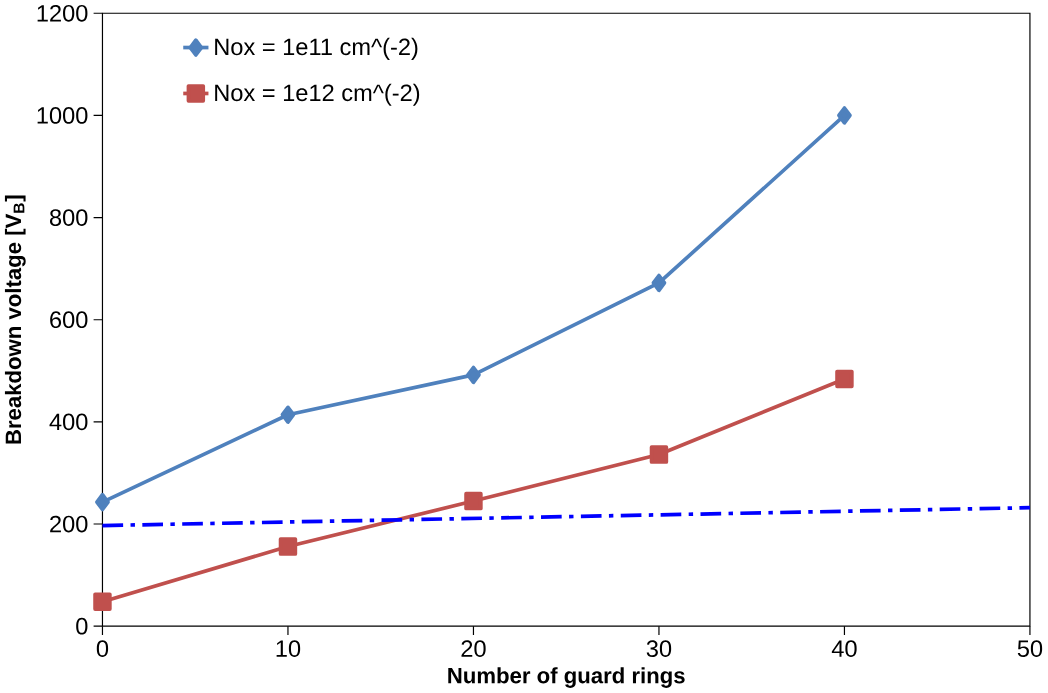 The width and height of the screenshot is (1048, 693). What do you see at coordinates (15, 319) in the screenshot?
I see `y-axis-title: Breakdown voltage [V$_{B}$]` at bounding box center [15, 319].